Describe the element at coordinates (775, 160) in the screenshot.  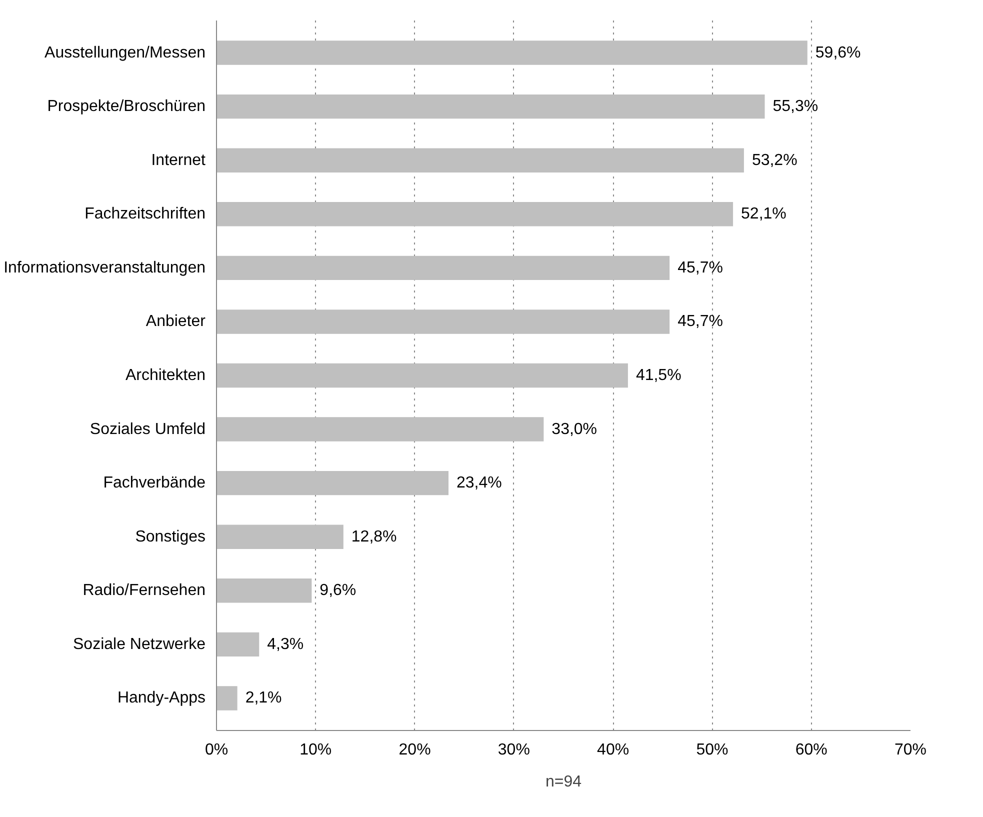
I see `data-label: 53,2%` at that location.